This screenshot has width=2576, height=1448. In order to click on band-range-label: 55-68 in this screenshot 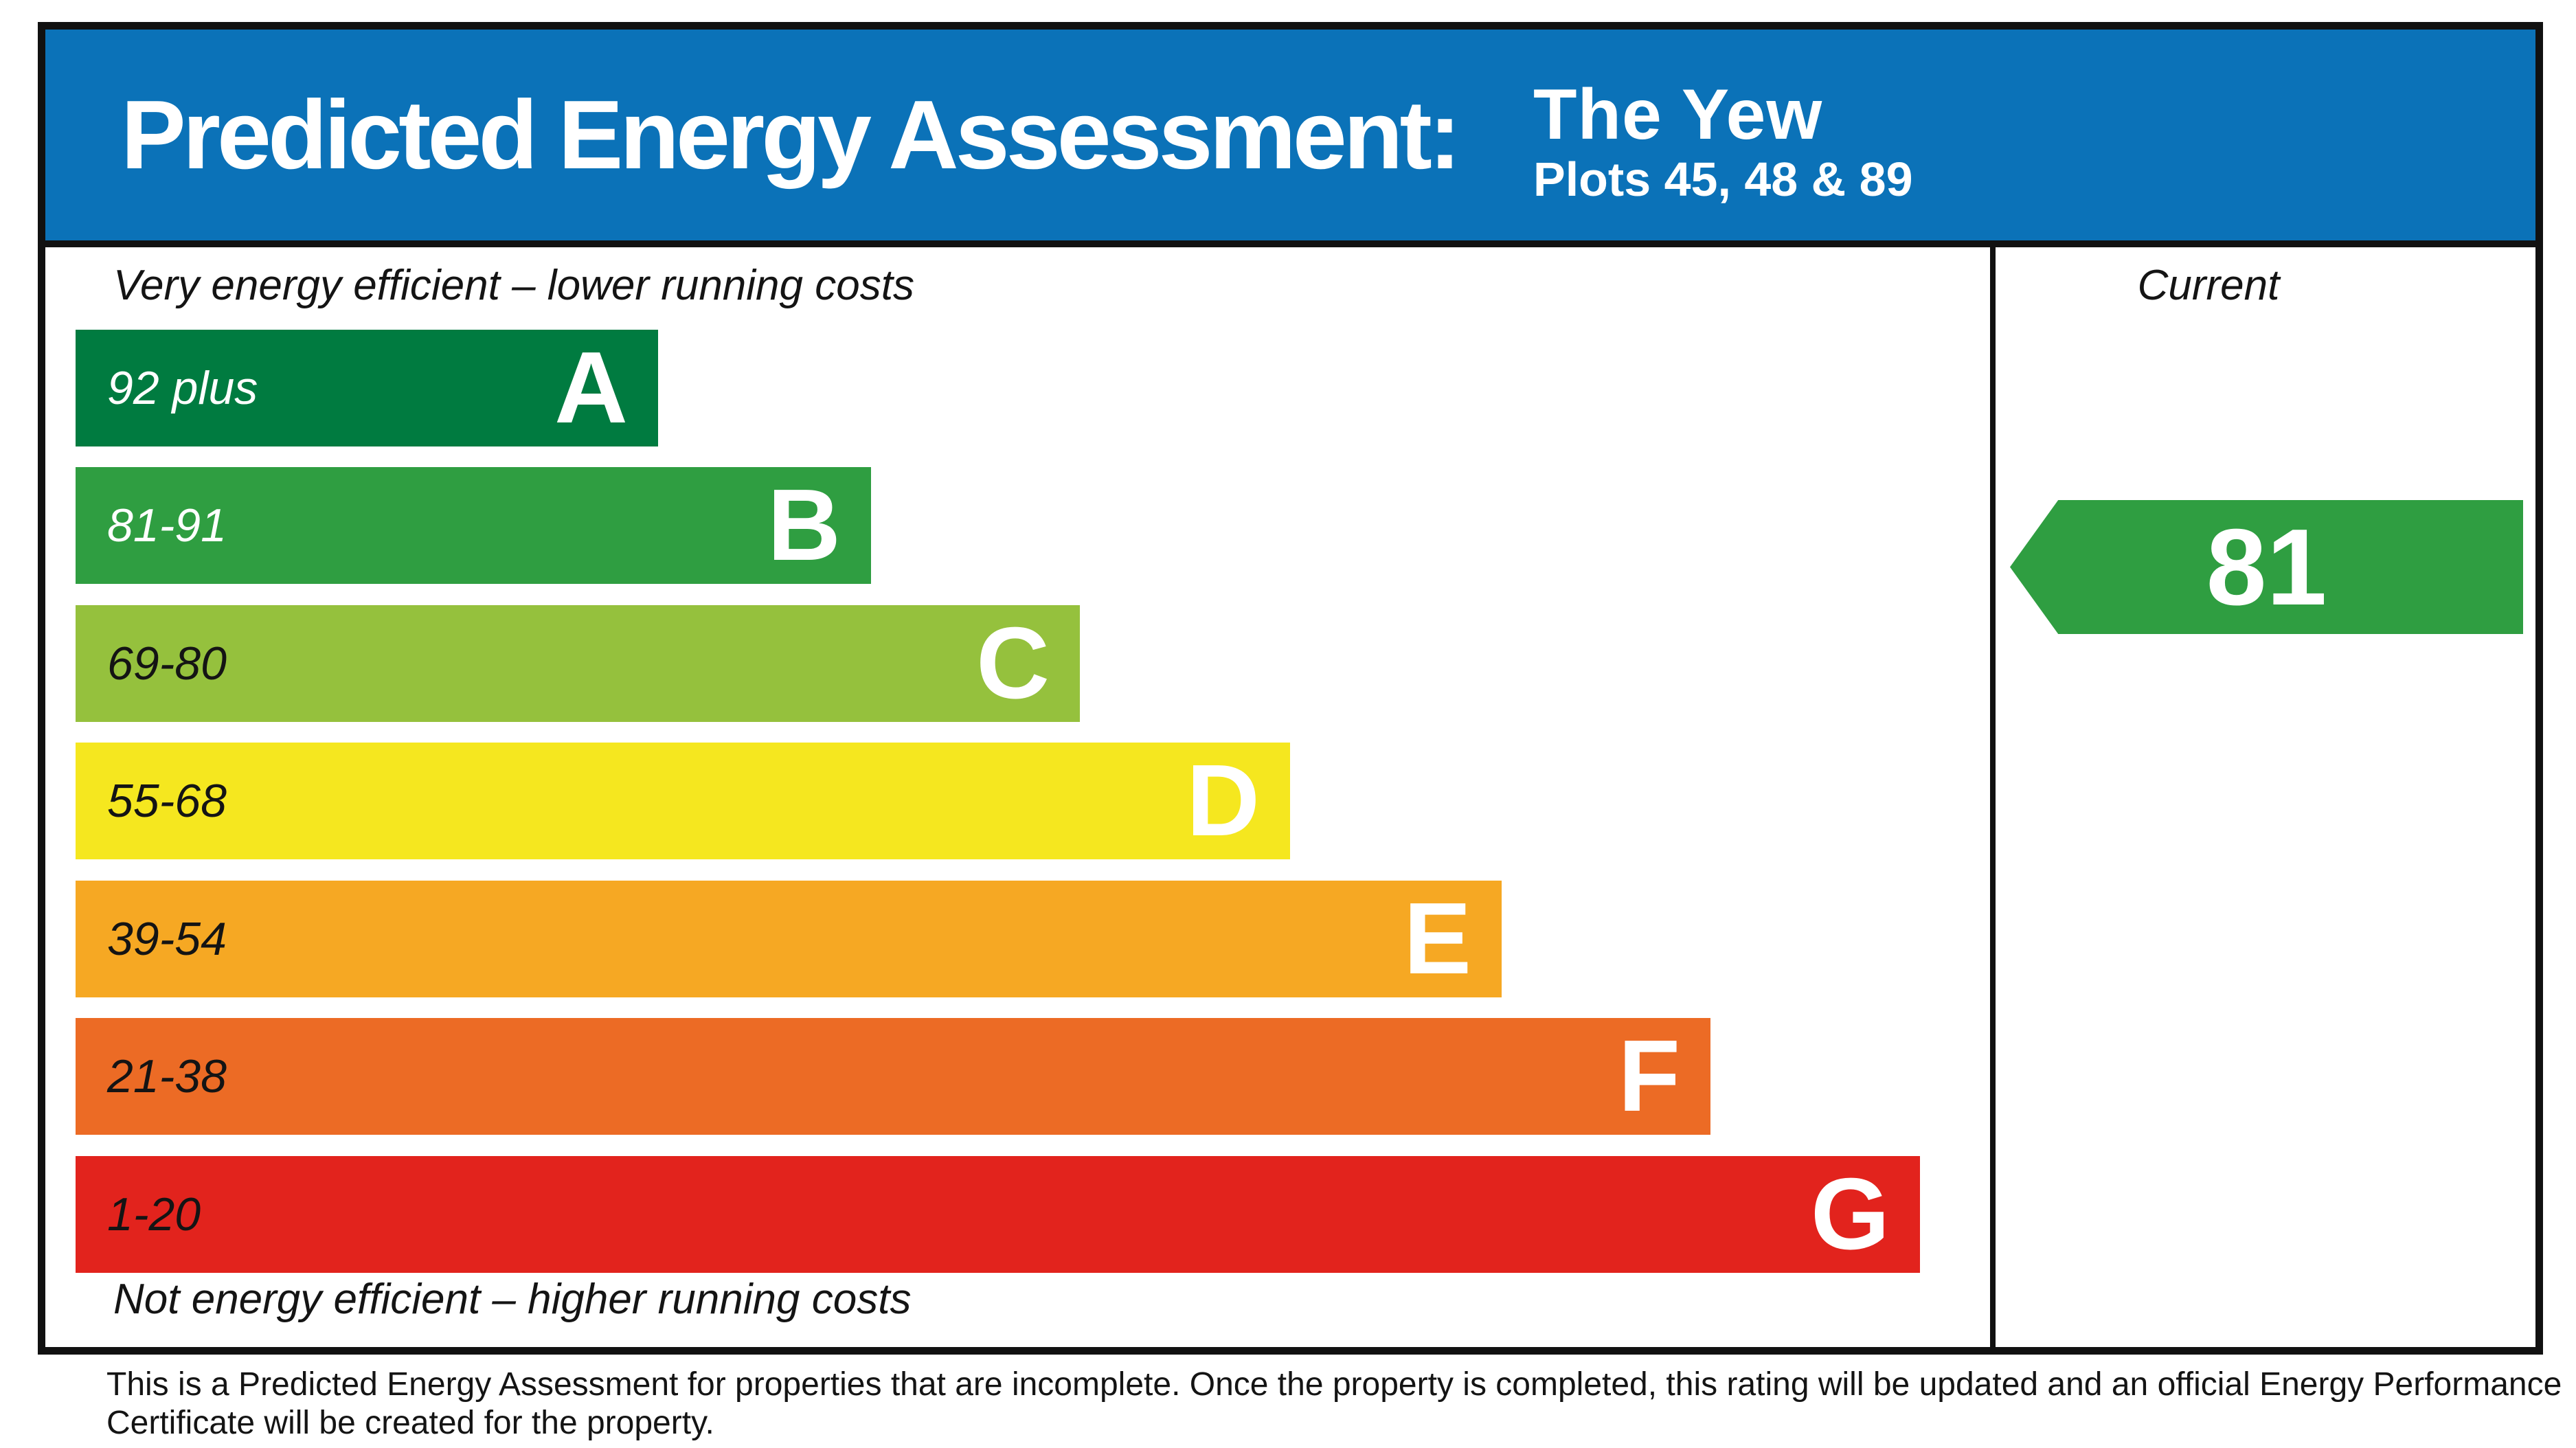, I will do `click(167, 801)`.